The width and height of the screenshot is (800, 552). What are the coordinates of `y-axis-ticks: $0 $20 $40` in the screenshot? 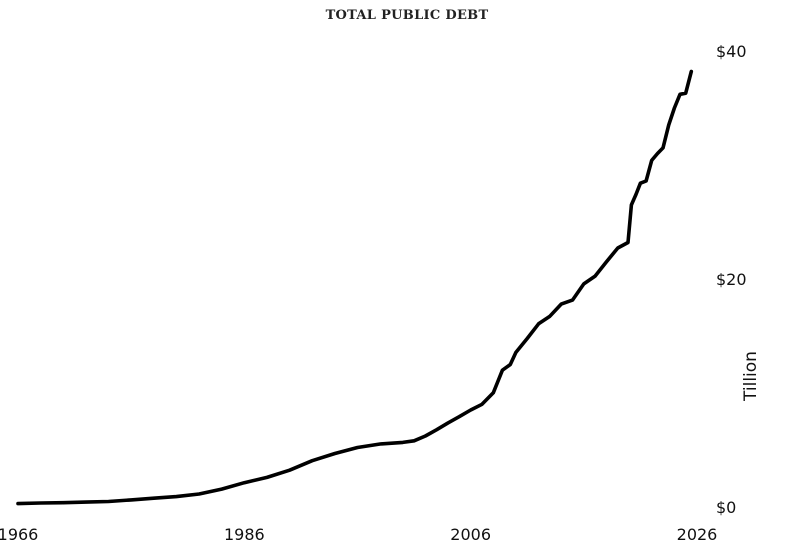 It's located at (731, 279).